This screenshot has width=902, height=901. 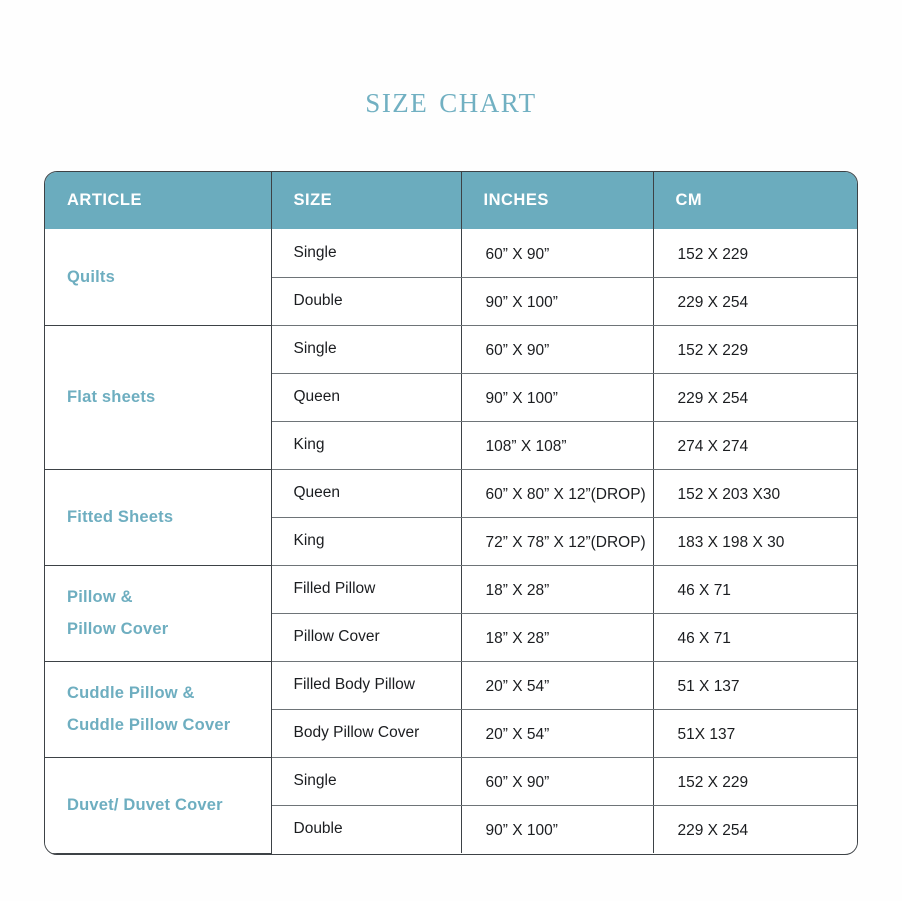 I want to click on size-cell-text: Pillow Cover, so click(x=336, y=636).